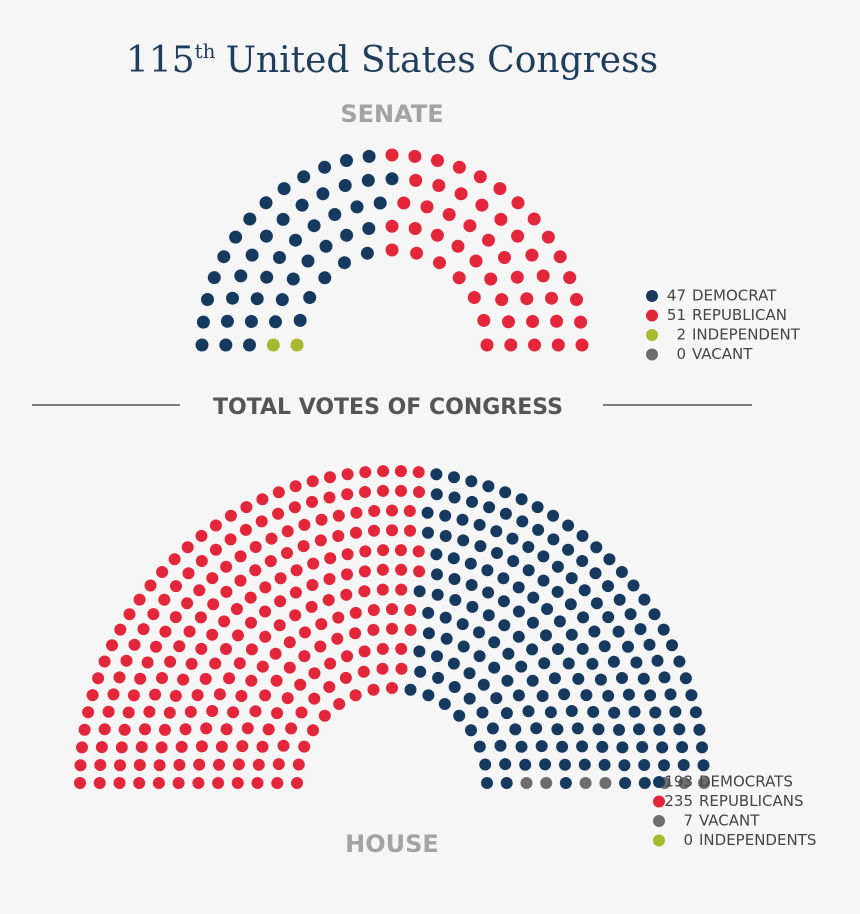 The height and width of the screenshot is (914, 860). Describe the element at coordinates (739, 315) in the screenshot. I see `legend-label: REPUBLICAN` at that location.